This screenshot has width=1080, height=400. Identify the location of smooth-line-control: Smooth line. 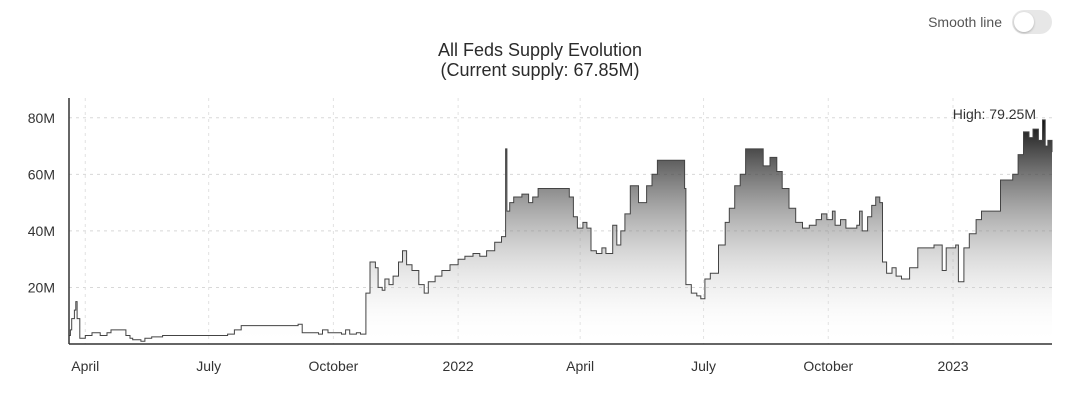
(990, 22).